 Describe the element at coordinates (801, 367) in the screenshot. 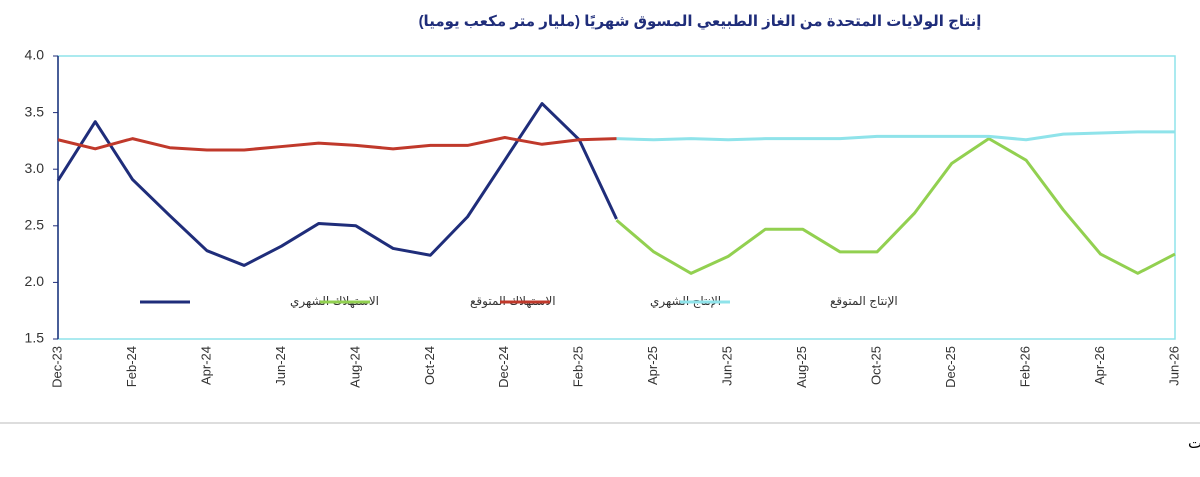

I see `x-tick-label: Aug-25` at that location.